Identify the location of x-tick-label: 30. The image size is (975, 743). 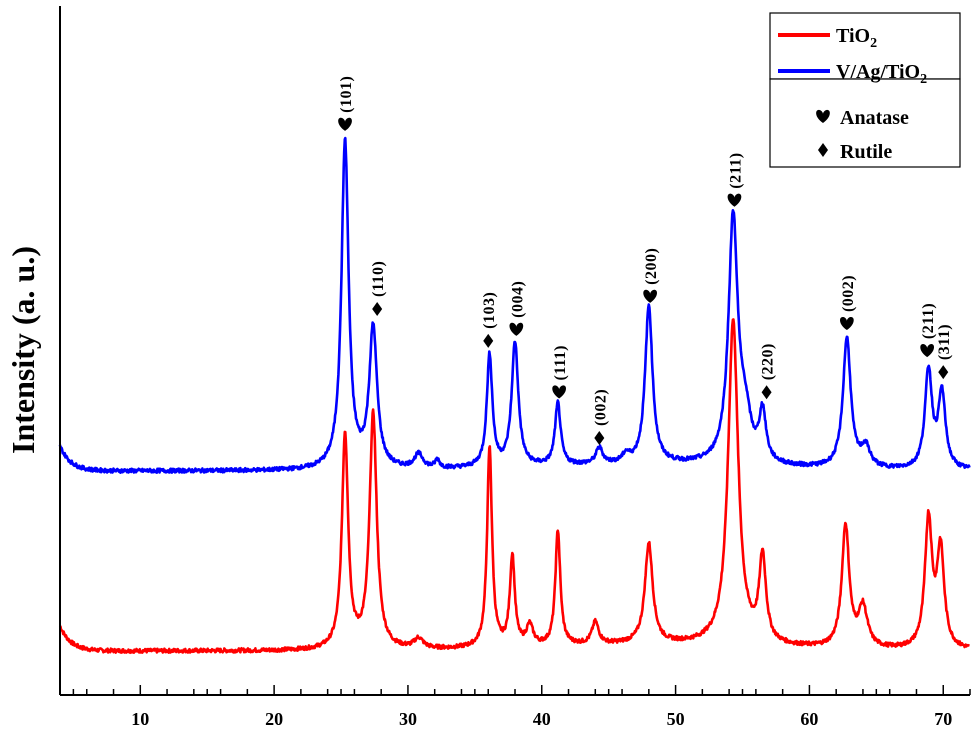
(408, 719).